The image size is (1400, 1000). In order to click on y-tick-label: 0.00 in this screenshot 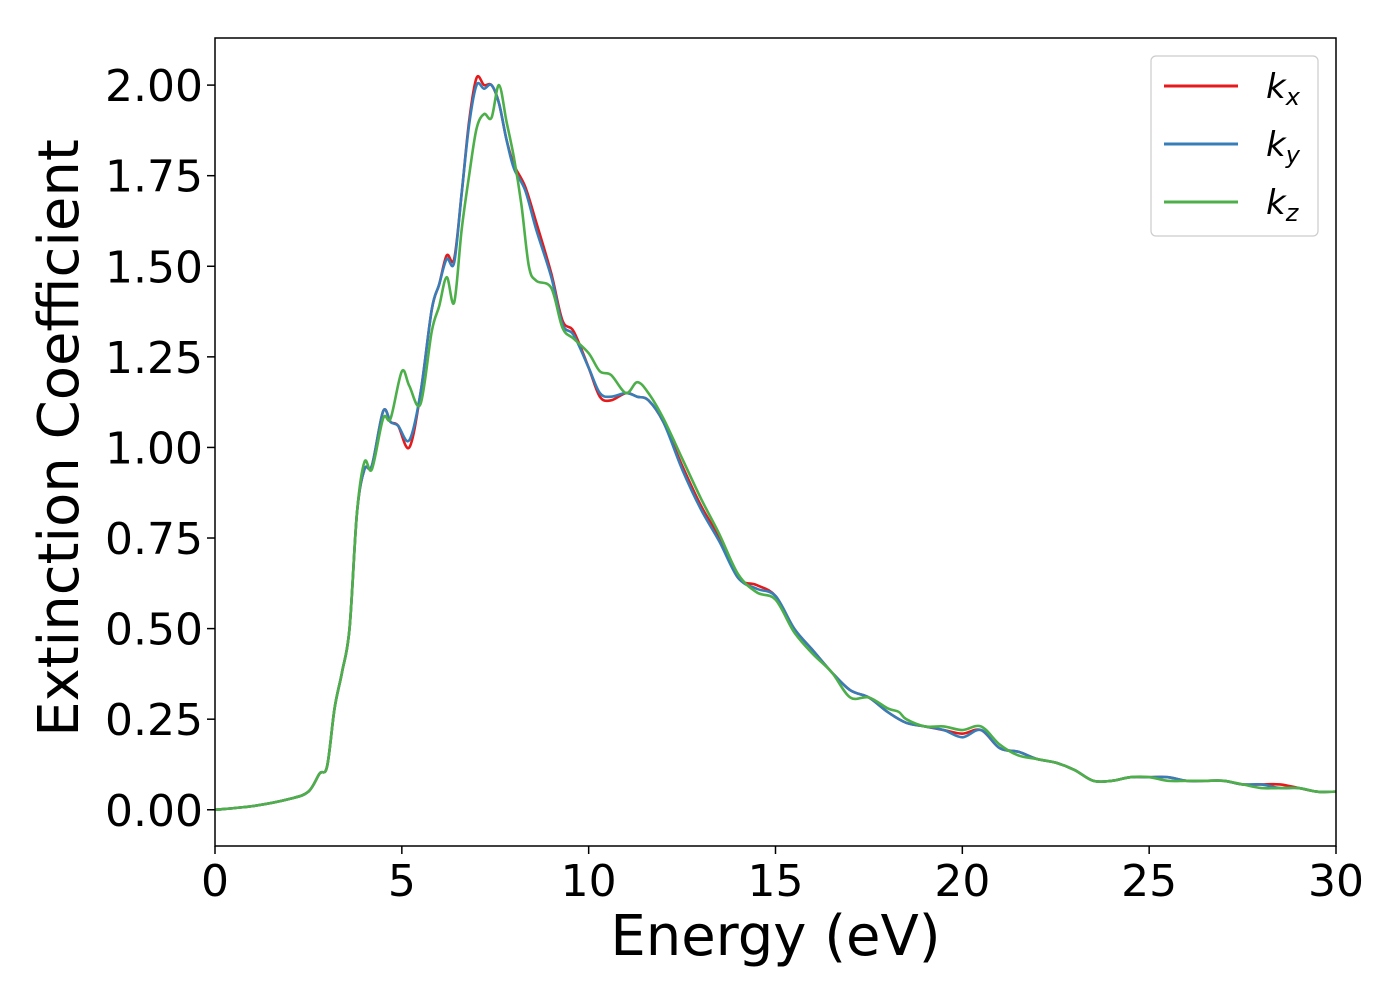, I will do `click(154, 811)`.